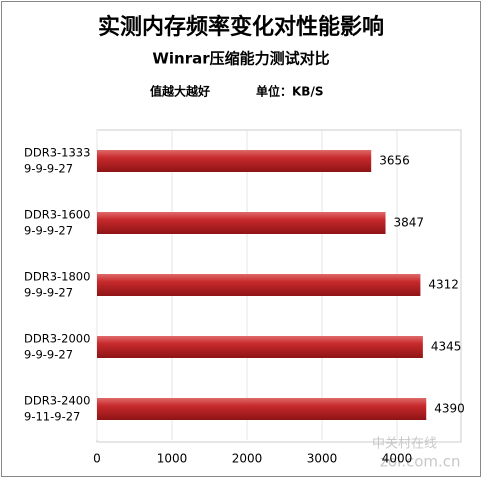 Image resolution: width=483 pixels, height=479 pixels. I want to click on chart-title: 实测内存频率变化对性能影响, so click(241, 27).